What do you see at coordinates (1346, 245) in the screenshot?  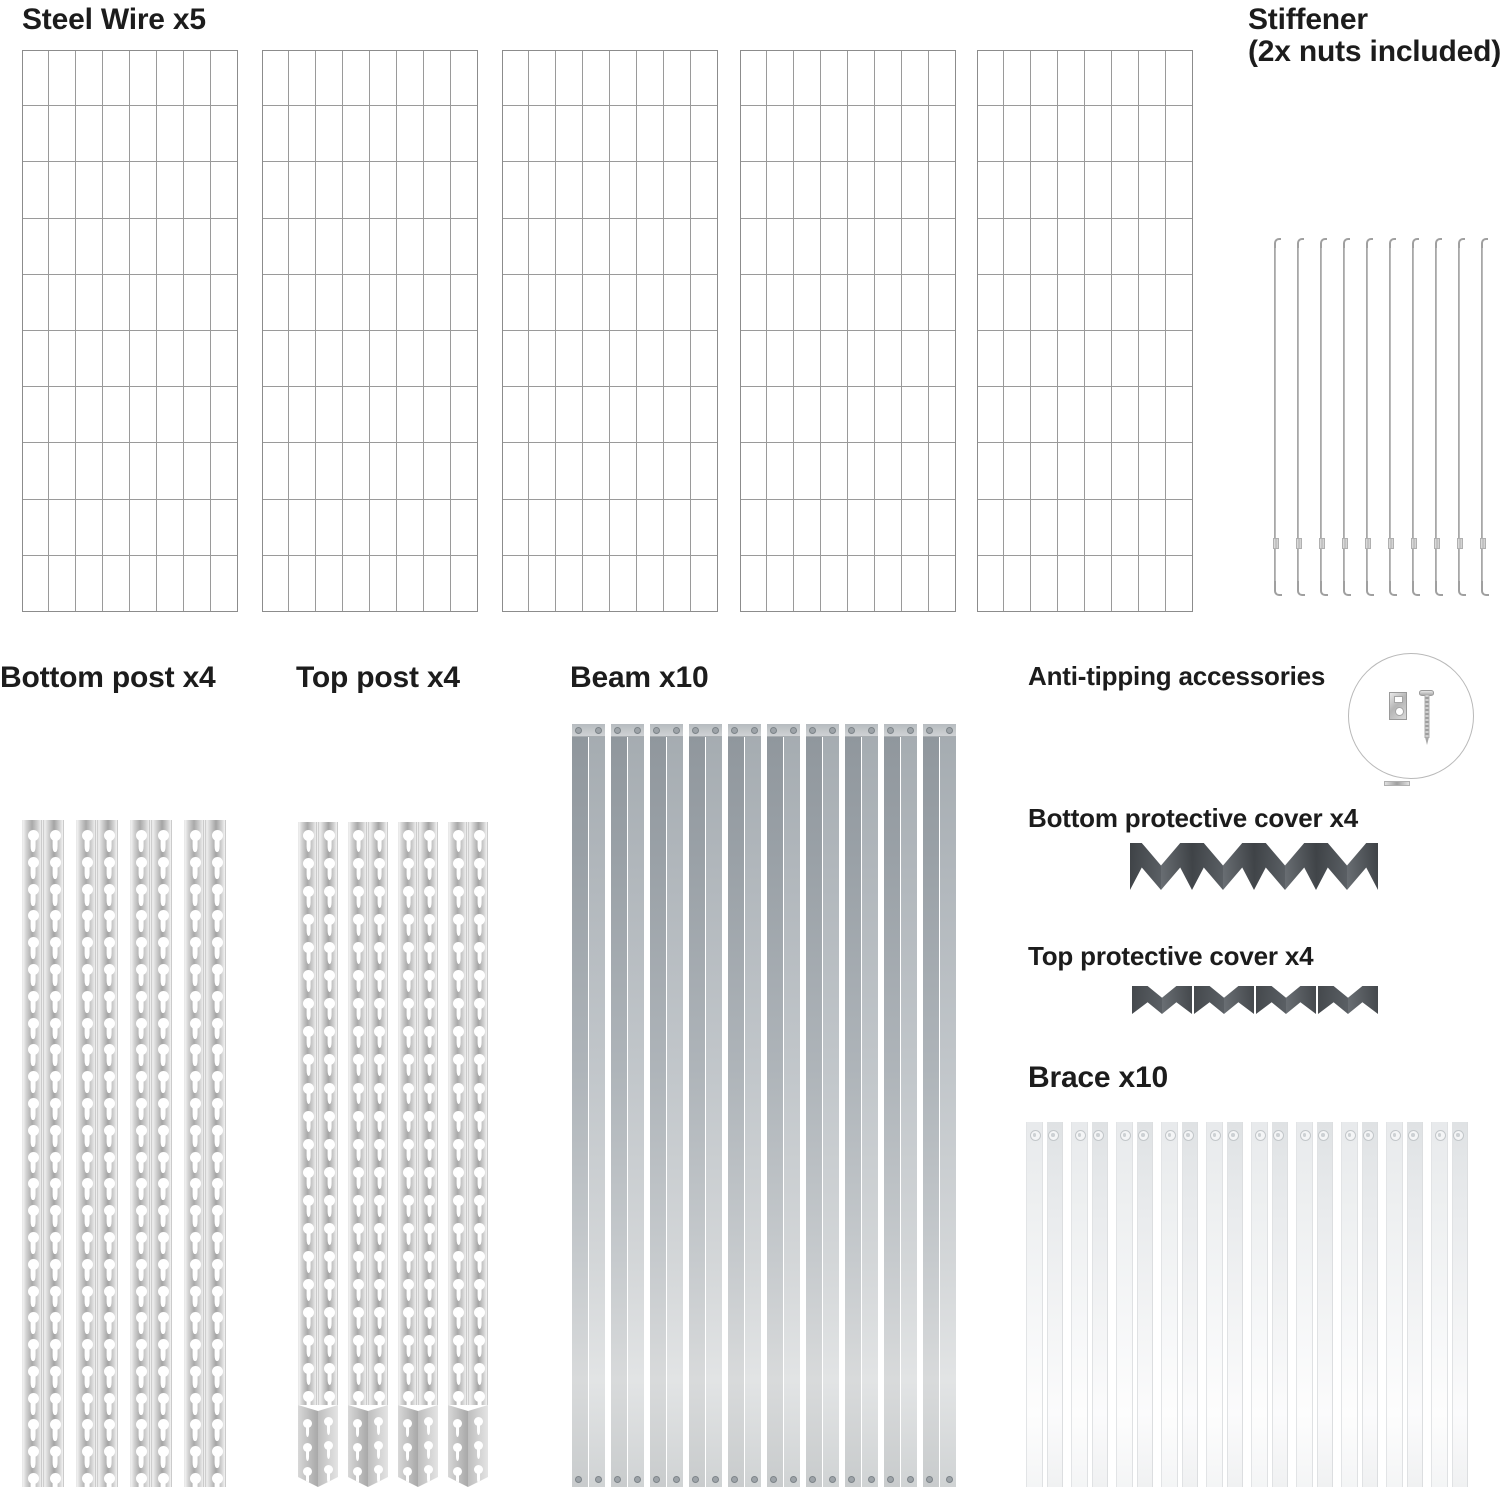 I see `stiffener-hook-top` at bounding box center [1346, 245].